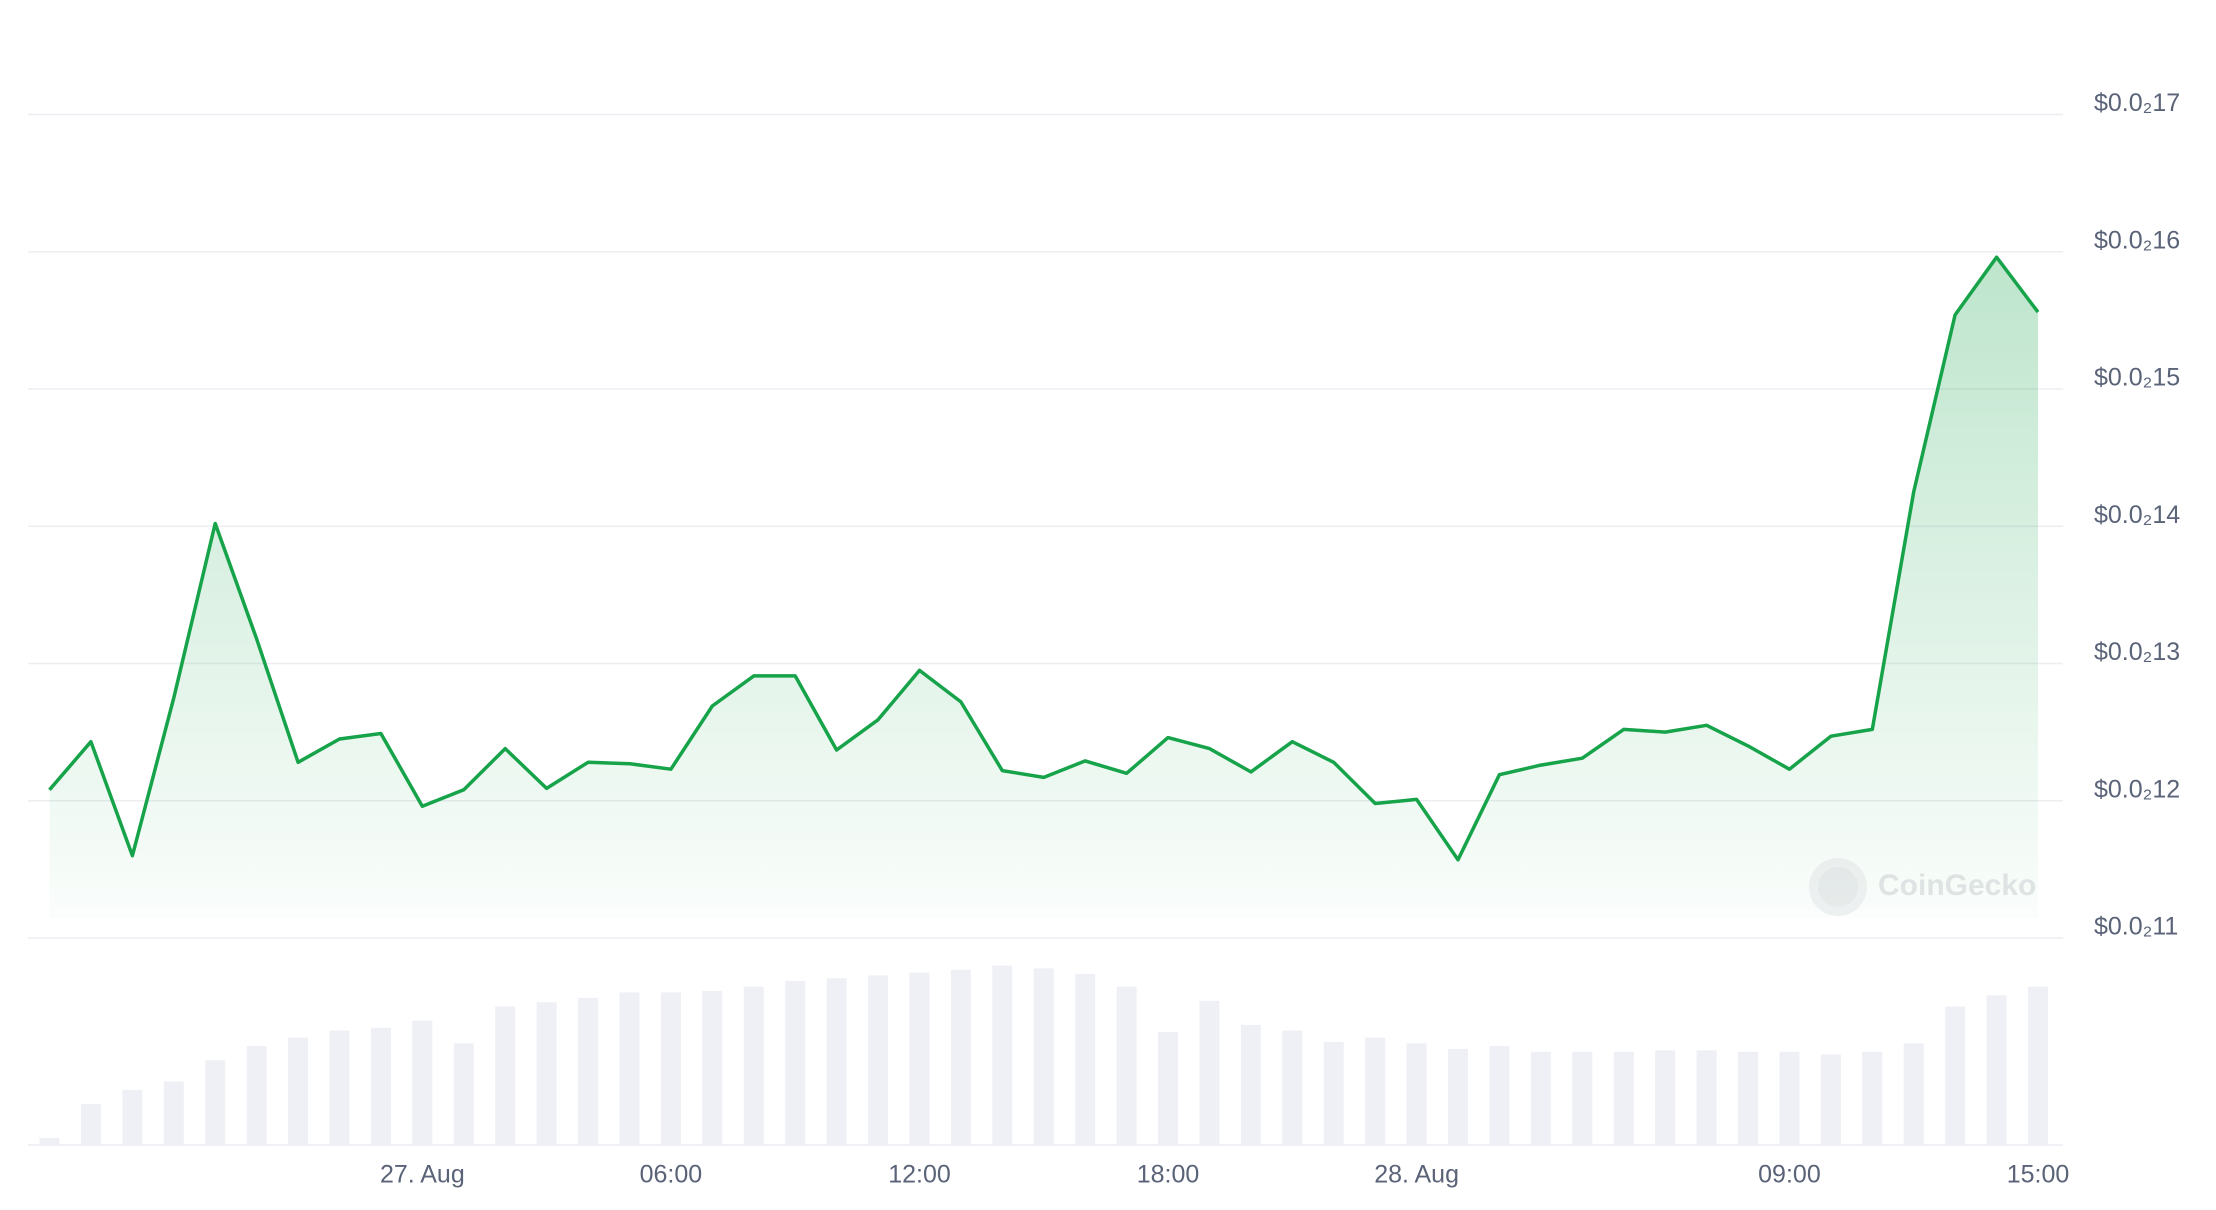 Image resolution: width=2216 pixels, height=1210 pixels. What do you see at coordinates (2137, 652) in the screenshot?
I see `y-tick-label: $0.0₂13` at bounding box center [2137, 652].